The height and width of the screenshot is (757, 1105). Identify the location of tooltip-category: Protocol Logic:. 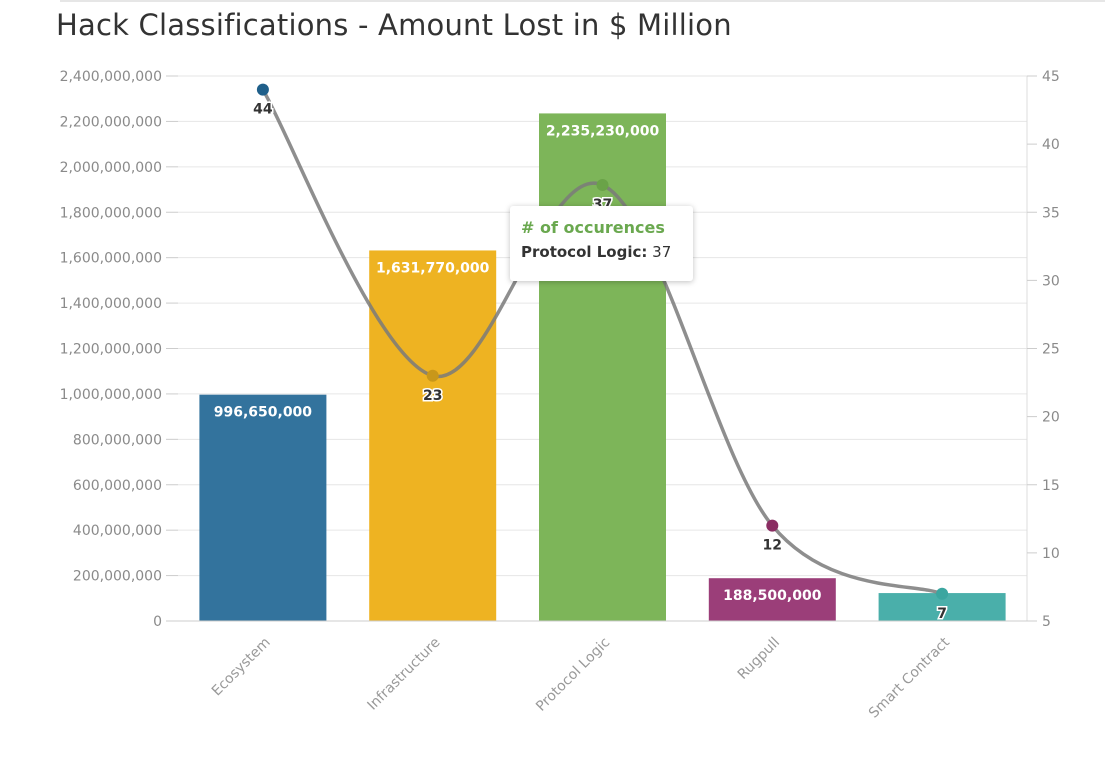
(584, 252).